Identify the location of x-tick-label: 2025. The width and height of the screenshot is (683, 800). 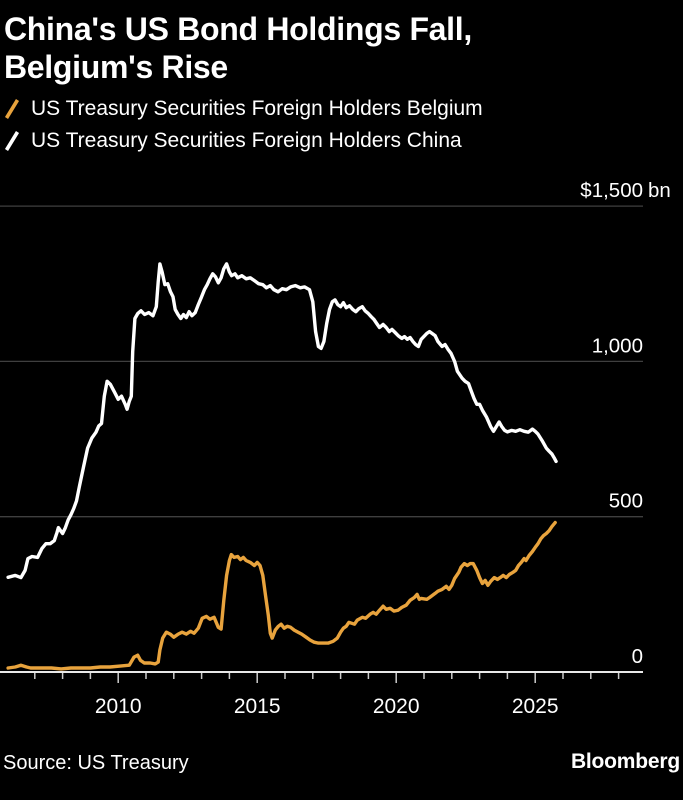
(535, 706).